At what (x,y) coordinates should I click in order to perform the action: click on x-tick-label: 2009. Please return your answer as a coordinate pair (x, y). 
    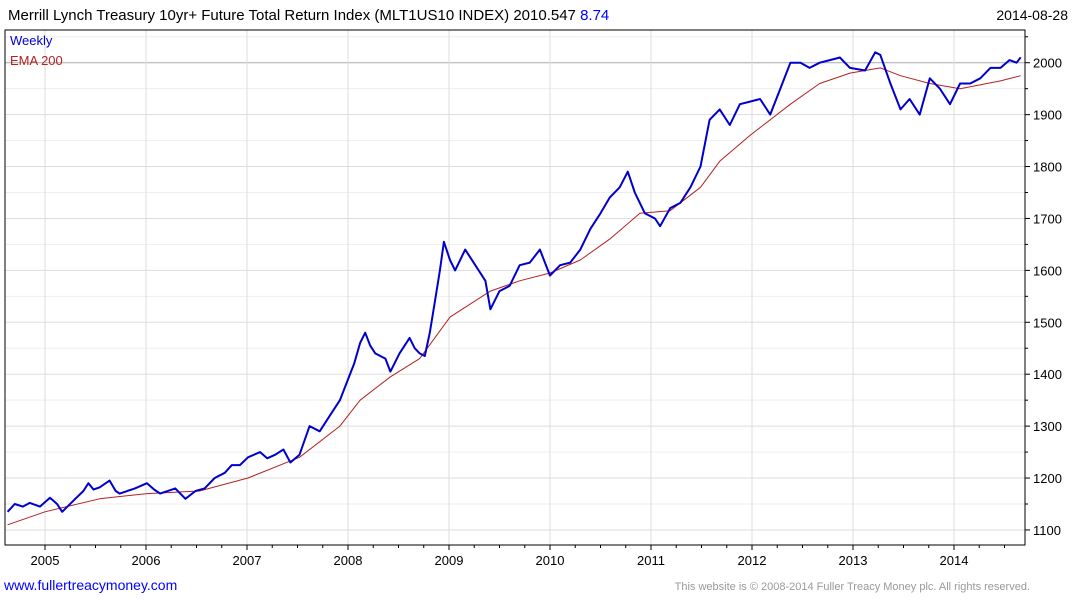
    Looking at the image, I should click on (449, 560).